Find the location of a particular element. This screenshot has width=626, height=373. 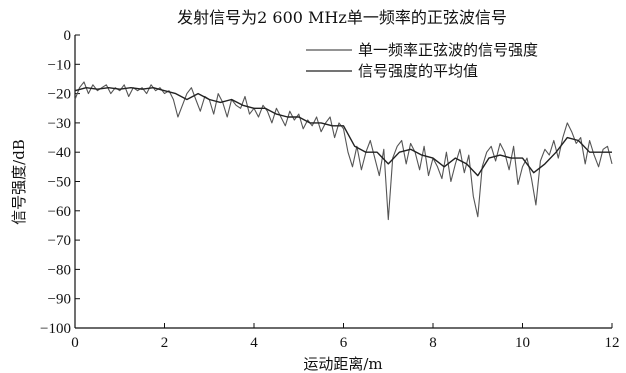

y-tick-label: 0 is located at coordinates (68, 36).